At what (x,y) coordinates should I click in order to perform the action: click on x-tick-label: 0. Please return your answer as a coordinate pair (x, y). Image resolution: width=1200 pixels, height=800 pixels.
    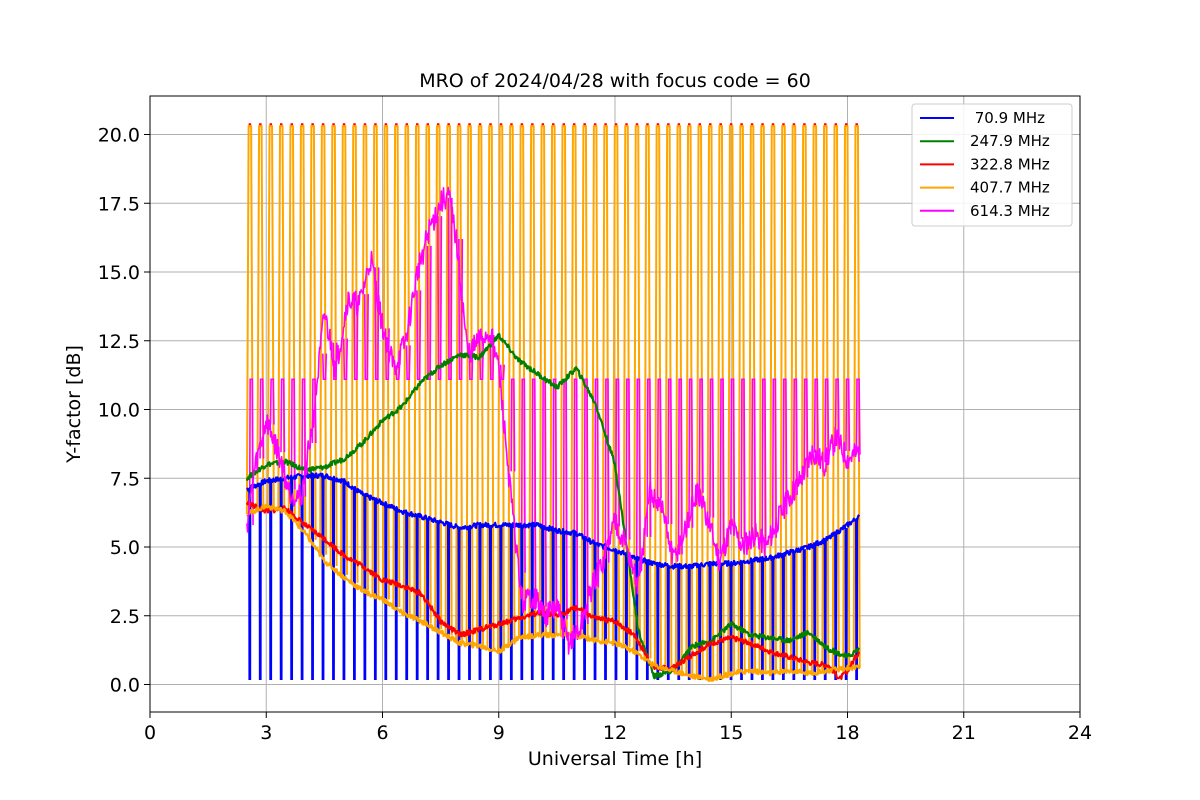
    Looking at the image, I should click on (150, 733).